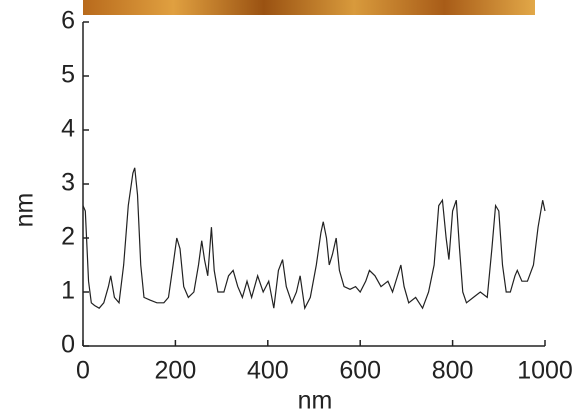 The image size is (587, 416). What do you see at coordinates (453, 371) in the screenshot?
I see `x-tick-label: 800` at bounding box center [453, 371].